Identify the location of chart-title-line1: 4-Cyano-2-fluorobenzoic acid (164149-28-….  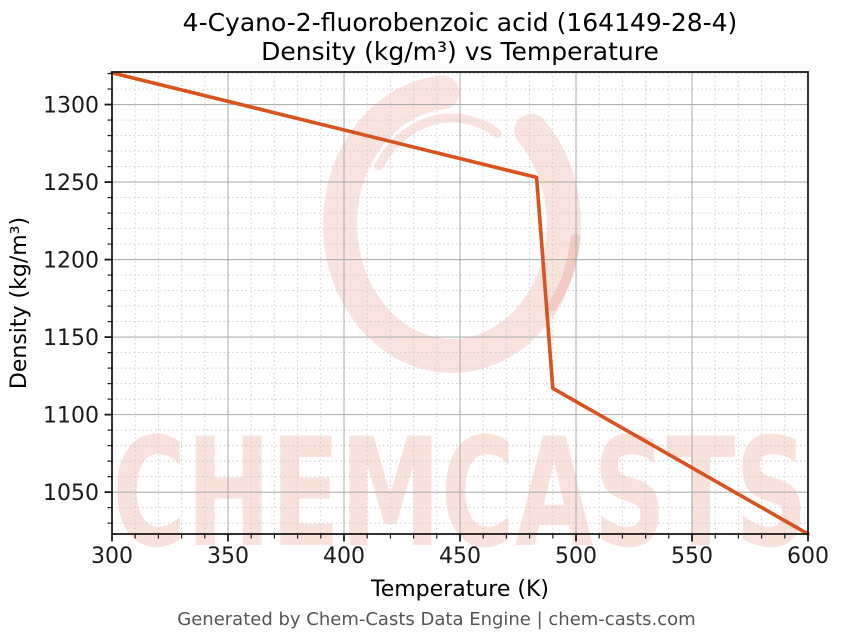
(460, 22).